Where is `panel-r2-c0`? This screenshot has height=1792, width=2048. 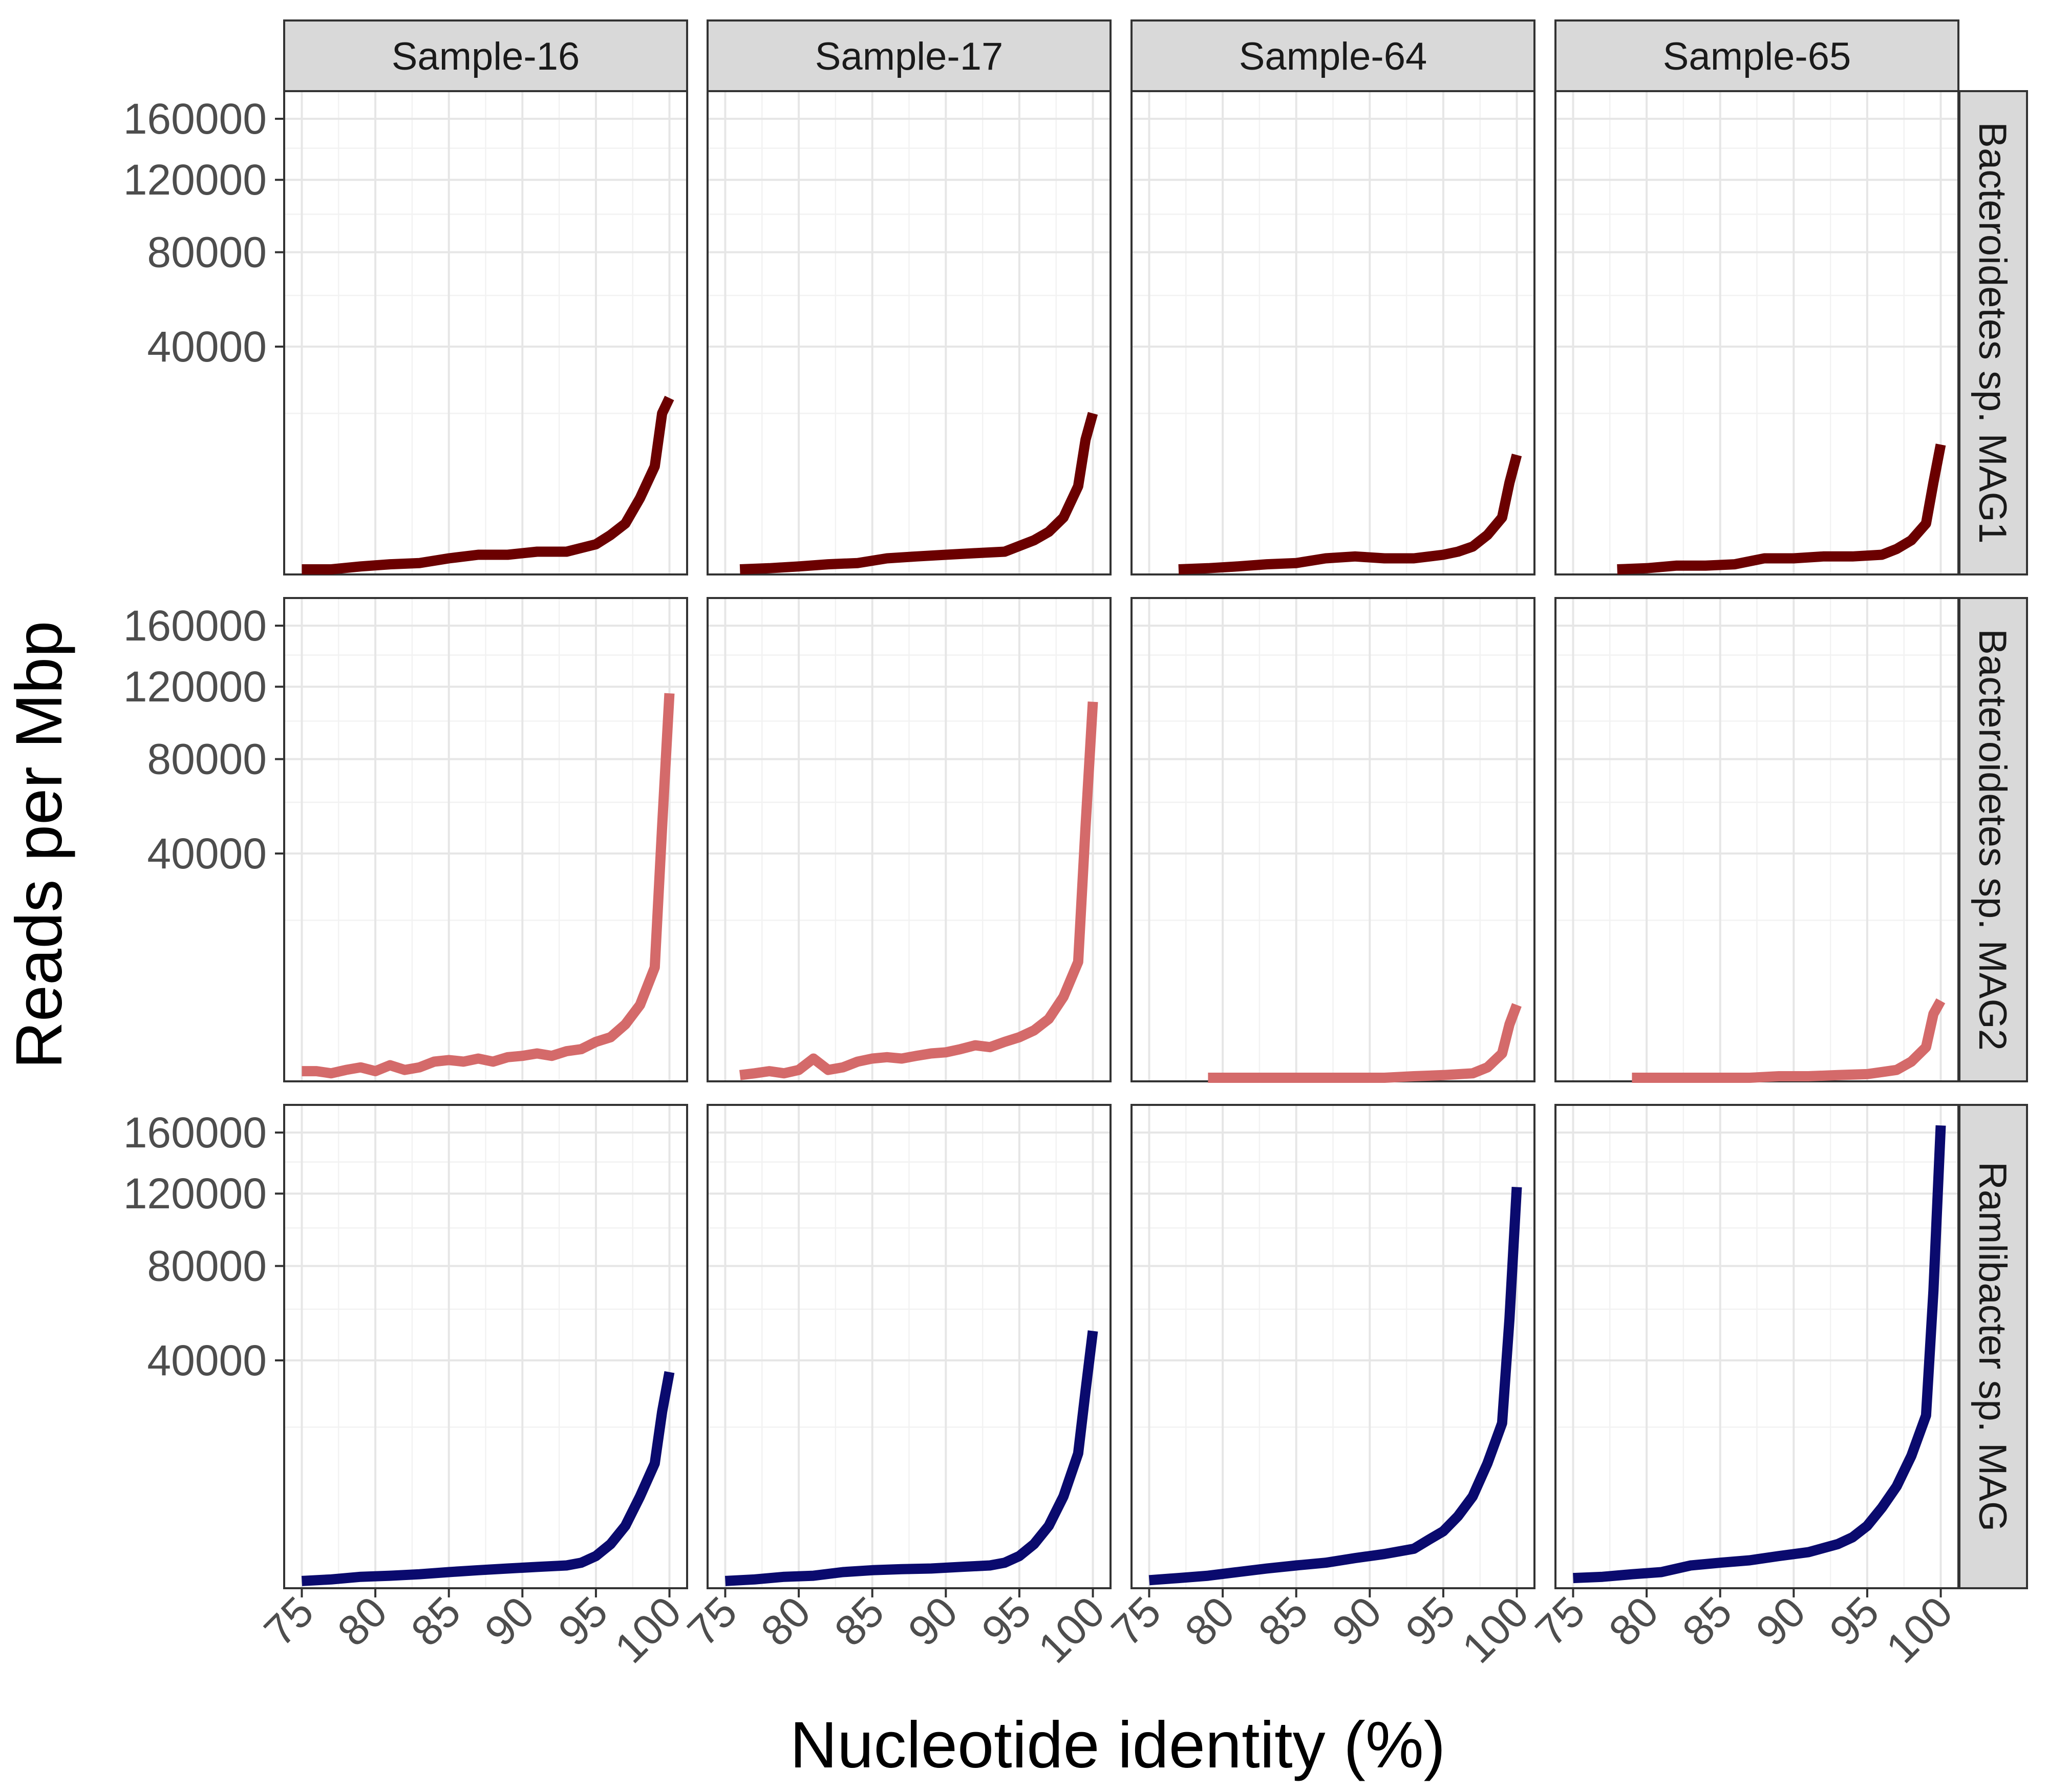
panel-r2-c0 is located at coordinates (485, 1346).